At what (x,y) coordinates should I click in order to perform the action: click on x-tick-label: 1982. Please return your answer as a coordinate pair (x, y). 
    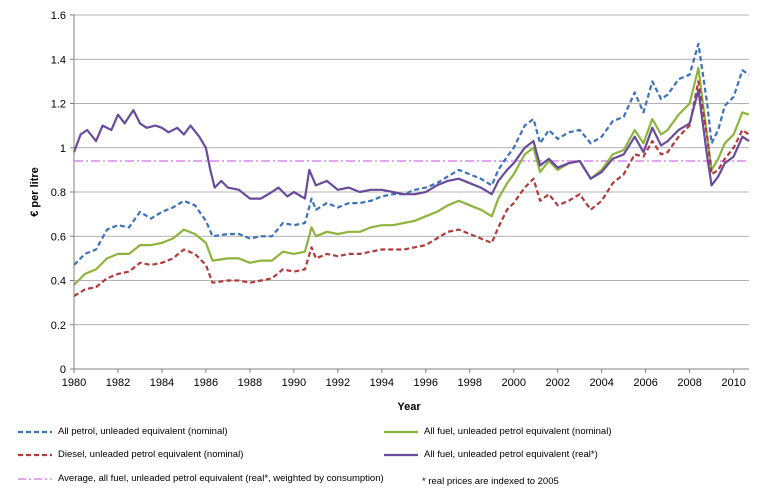
    Looking at the image, I should click on (118, 383).